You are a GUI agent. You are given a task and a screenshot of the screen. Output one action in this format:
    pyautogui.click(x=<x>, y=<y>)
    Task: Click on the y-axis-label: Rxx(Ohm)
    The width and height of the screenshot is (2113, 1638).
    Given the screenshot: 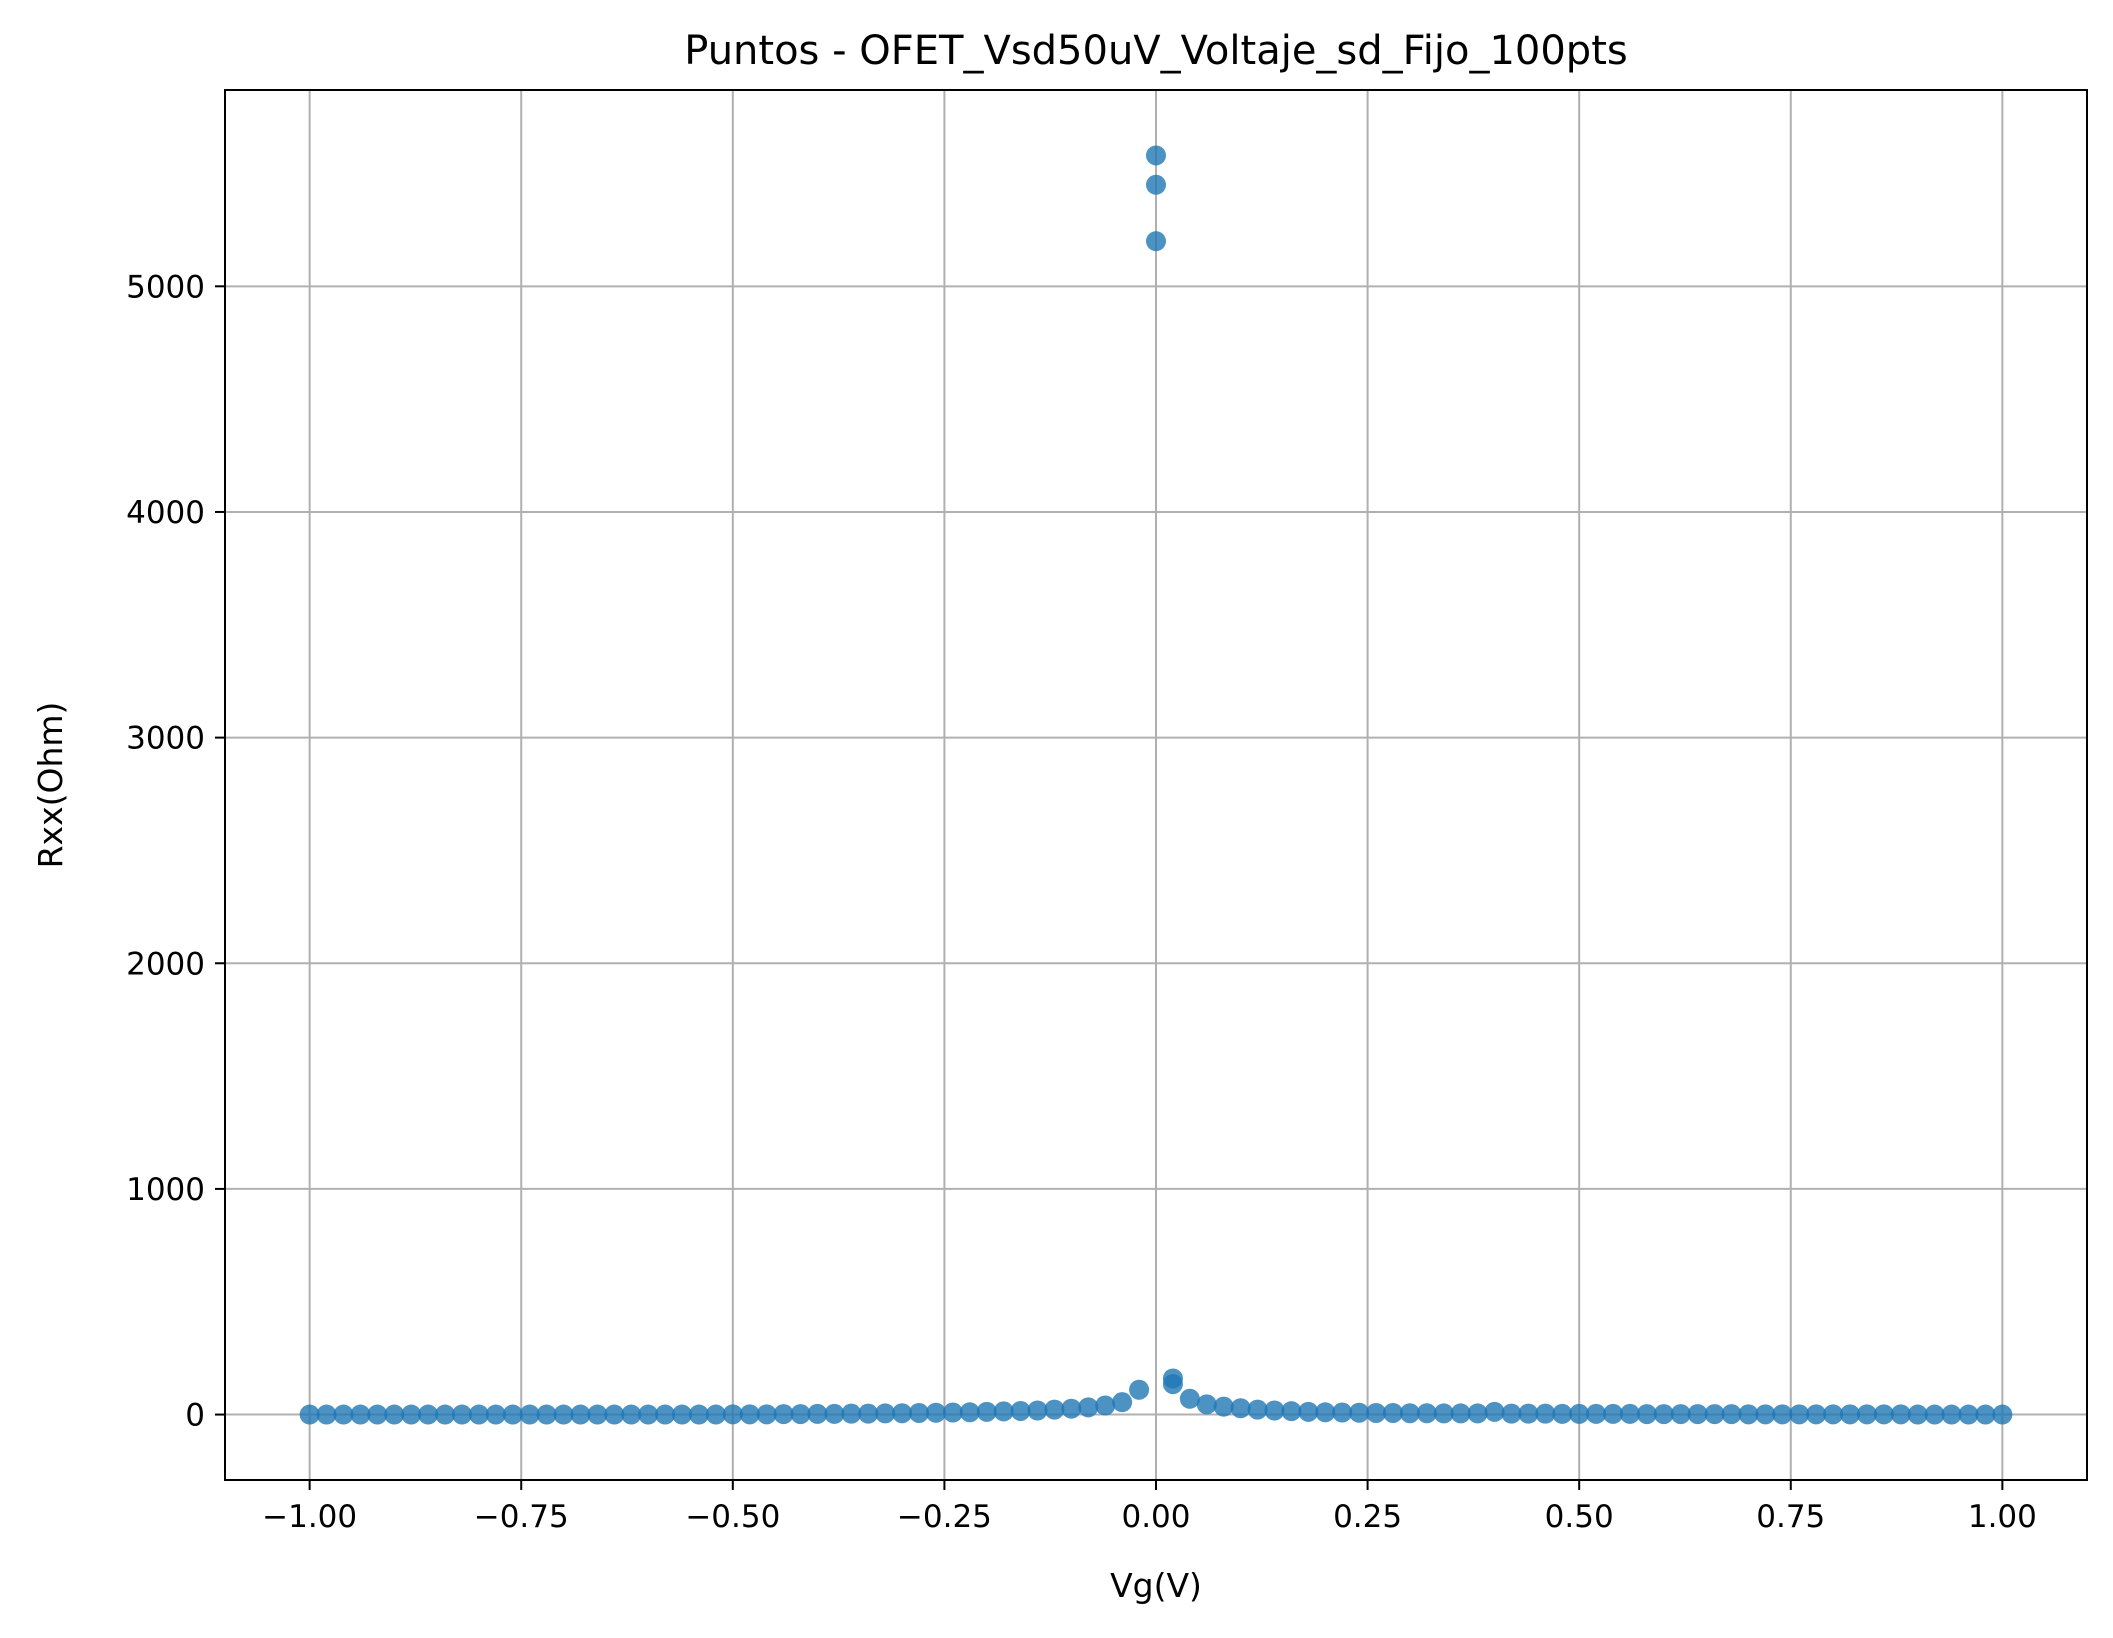 What is the action you would take?
    pyautogui.click(x=50, y=785)
    